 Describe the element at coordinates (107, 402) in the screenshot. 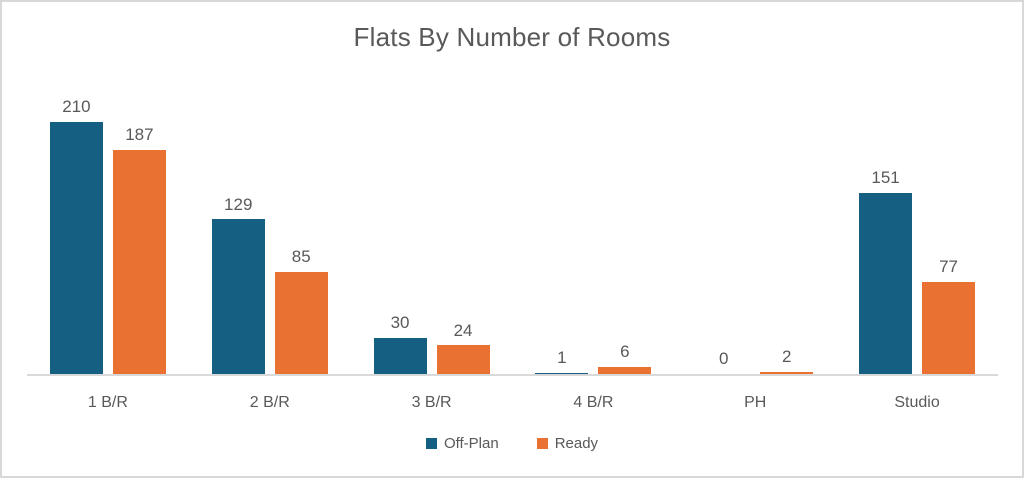

I see `x-axis-label-1-b-r: 1 B/R` at that location.